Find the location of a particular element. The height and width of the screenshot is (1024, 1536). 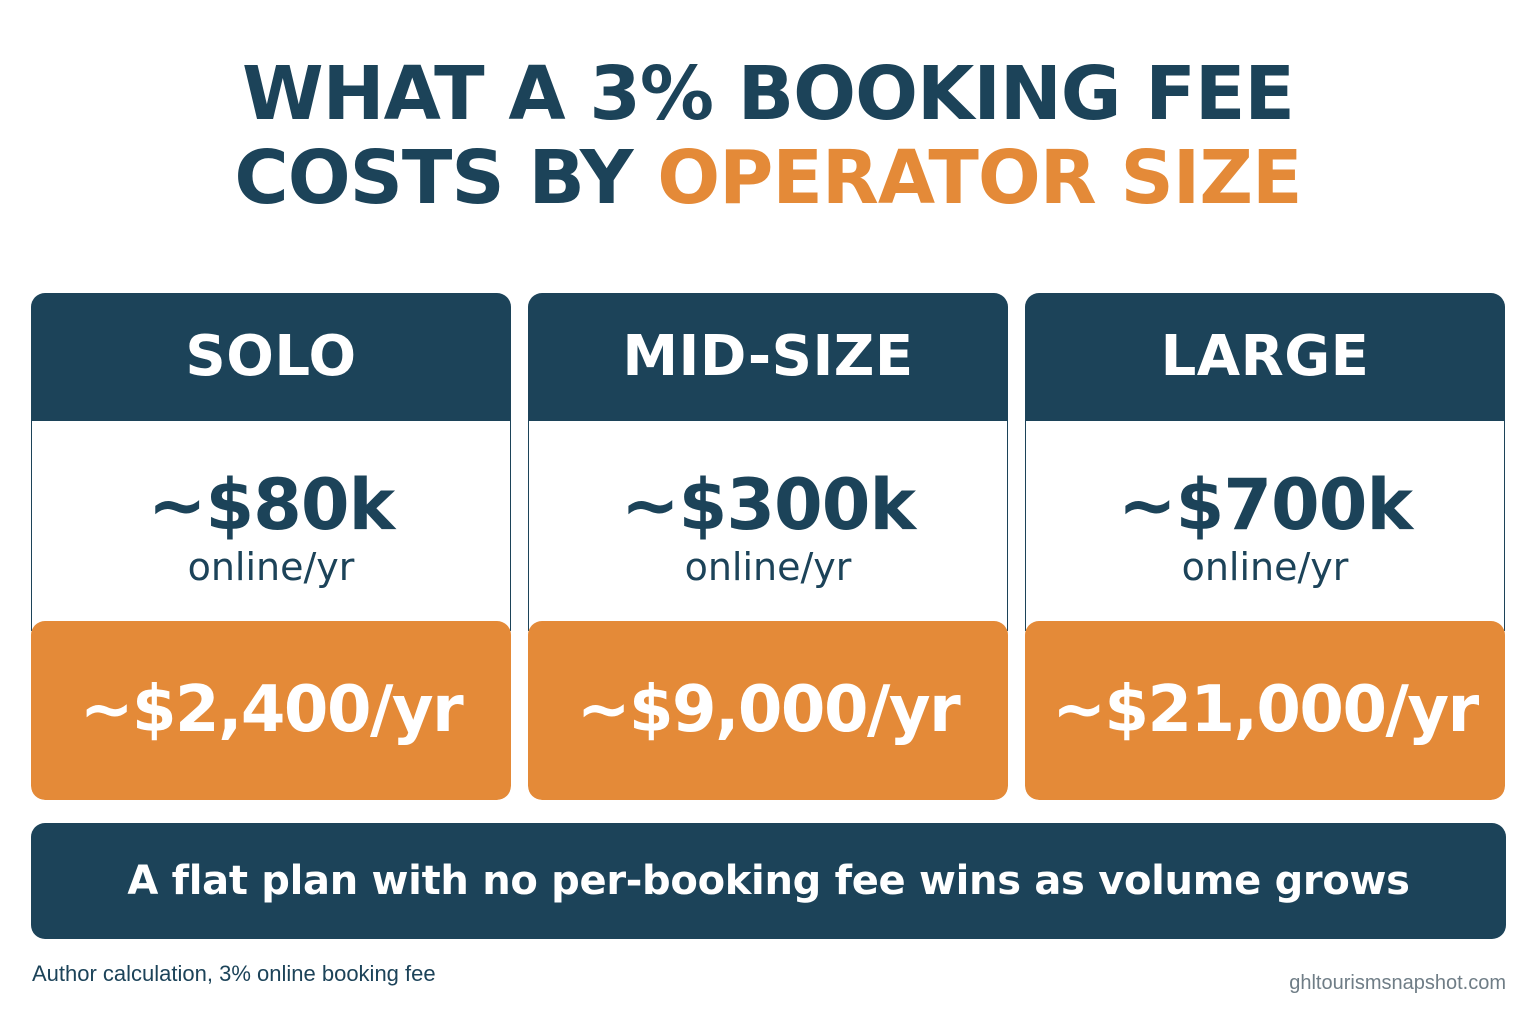

tier-revenue-panel: ~$700k online/yr is located at coordinates (1265, 526).